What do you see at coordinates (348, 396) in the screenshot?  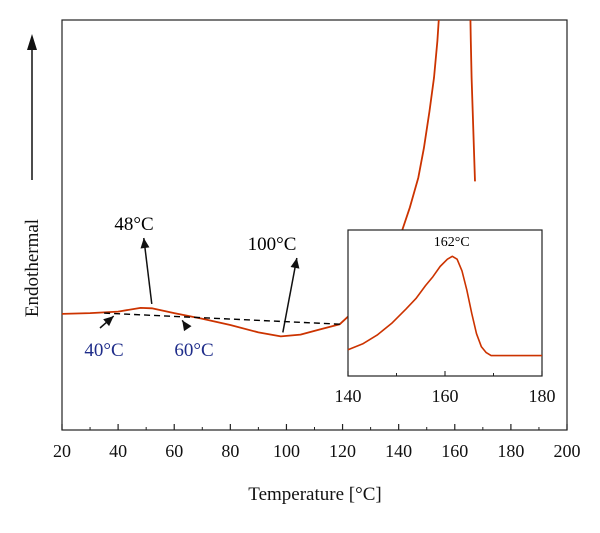 I see `inset-x-tick-label: 140` at bounding box center [348, 396].